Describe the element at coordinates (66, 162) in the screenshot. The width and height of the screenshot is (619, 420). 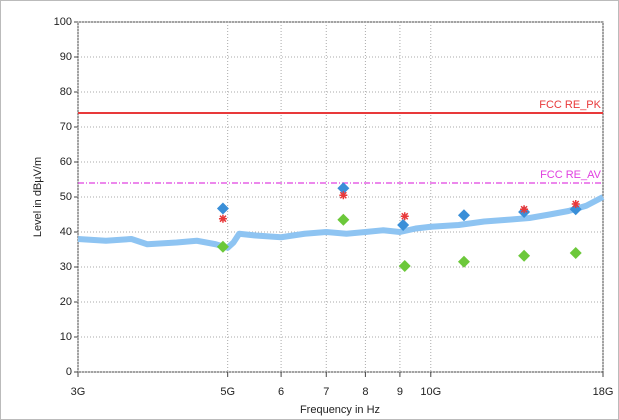
I see `y-tick-label: 60` at that location.